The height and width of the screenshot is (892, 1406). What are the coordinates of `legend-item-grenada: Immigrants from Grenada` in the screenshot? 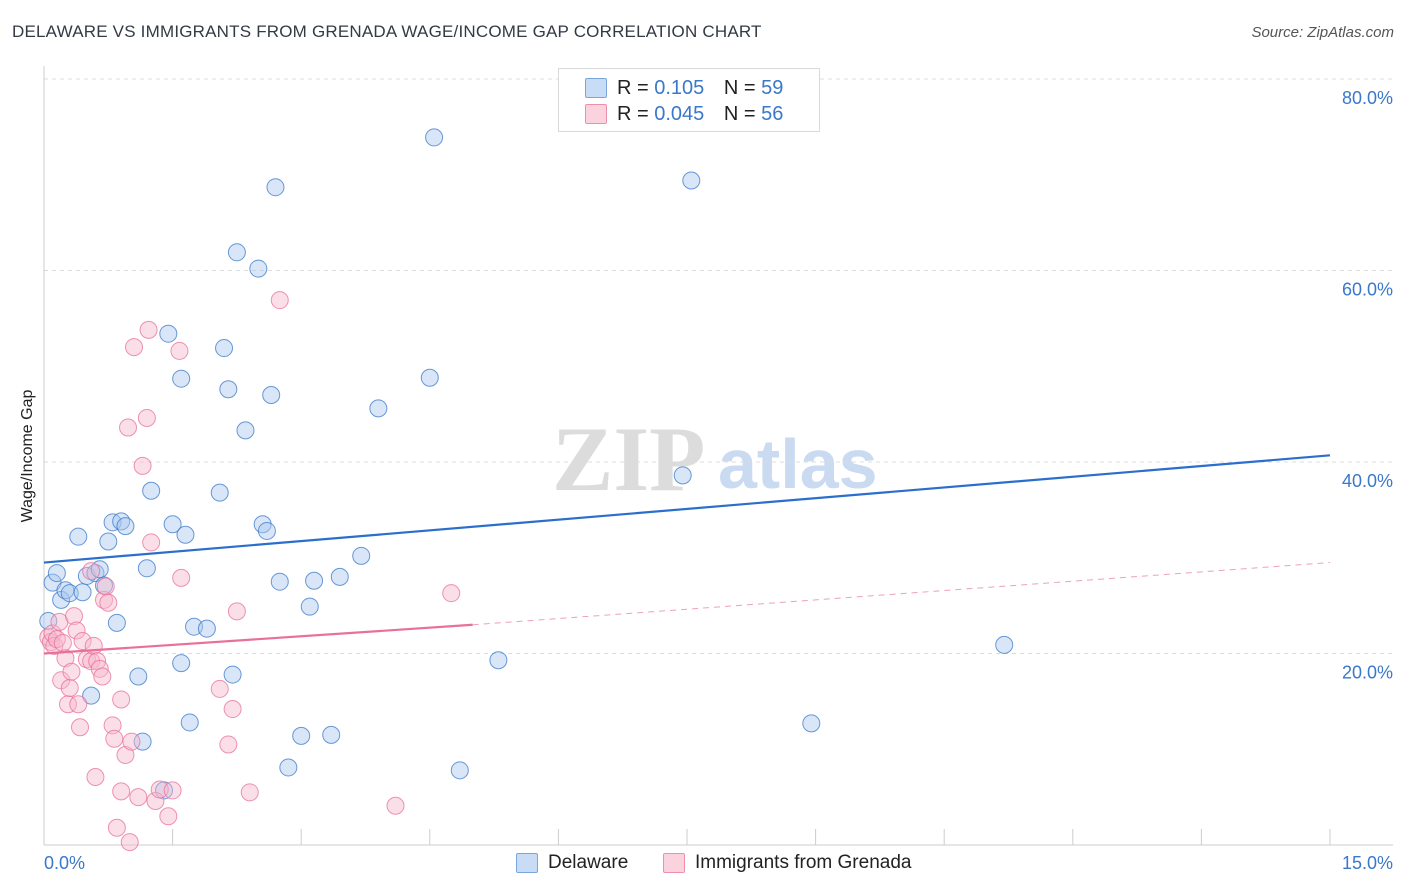 It's located at (787, 863).